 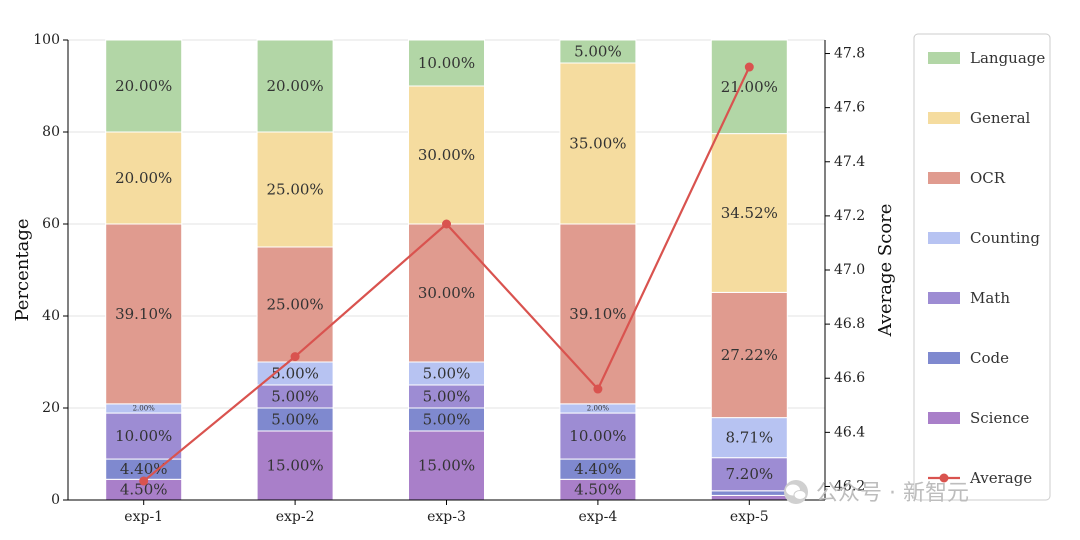 What do you see at coordinates (143, 517) in the screenshot?
I see `x-tick-label: exp-1` at bounding box center [143, 517].